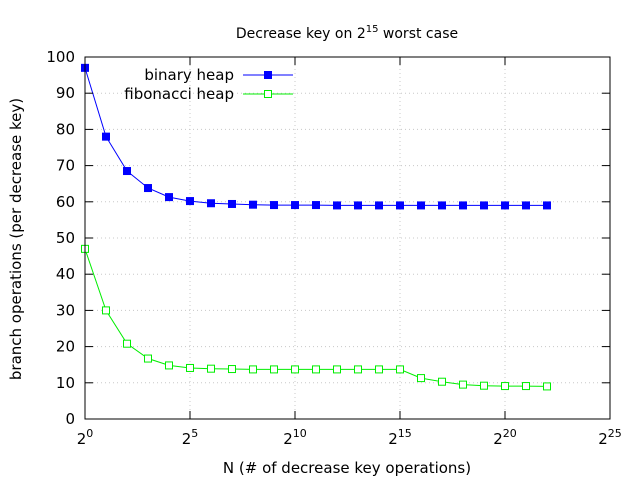 The image size is (640, 480). I want to click on legend-item: fibonacci heap, so click(208, 94).